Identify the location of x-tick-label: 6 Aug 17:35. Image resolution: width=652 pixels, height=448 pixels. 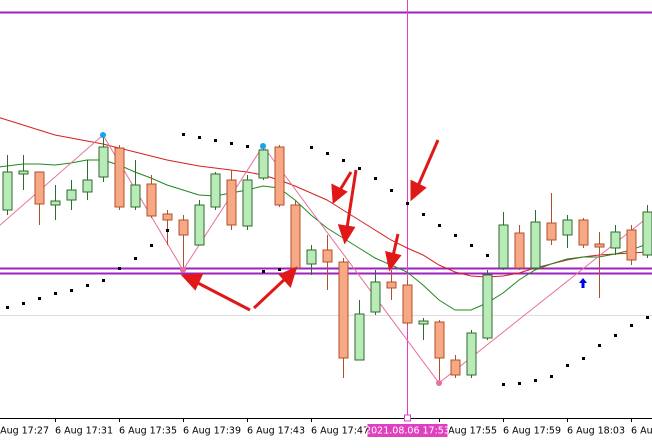
(148, 431).